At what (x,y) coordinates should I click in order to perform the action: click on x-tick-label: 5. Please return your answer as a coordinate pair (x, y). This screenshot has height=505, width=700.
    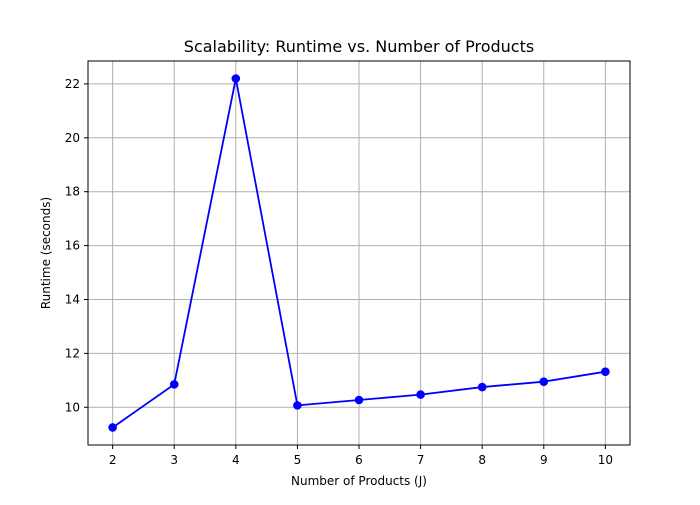
    Looking at the image, I should click on (298, 460).